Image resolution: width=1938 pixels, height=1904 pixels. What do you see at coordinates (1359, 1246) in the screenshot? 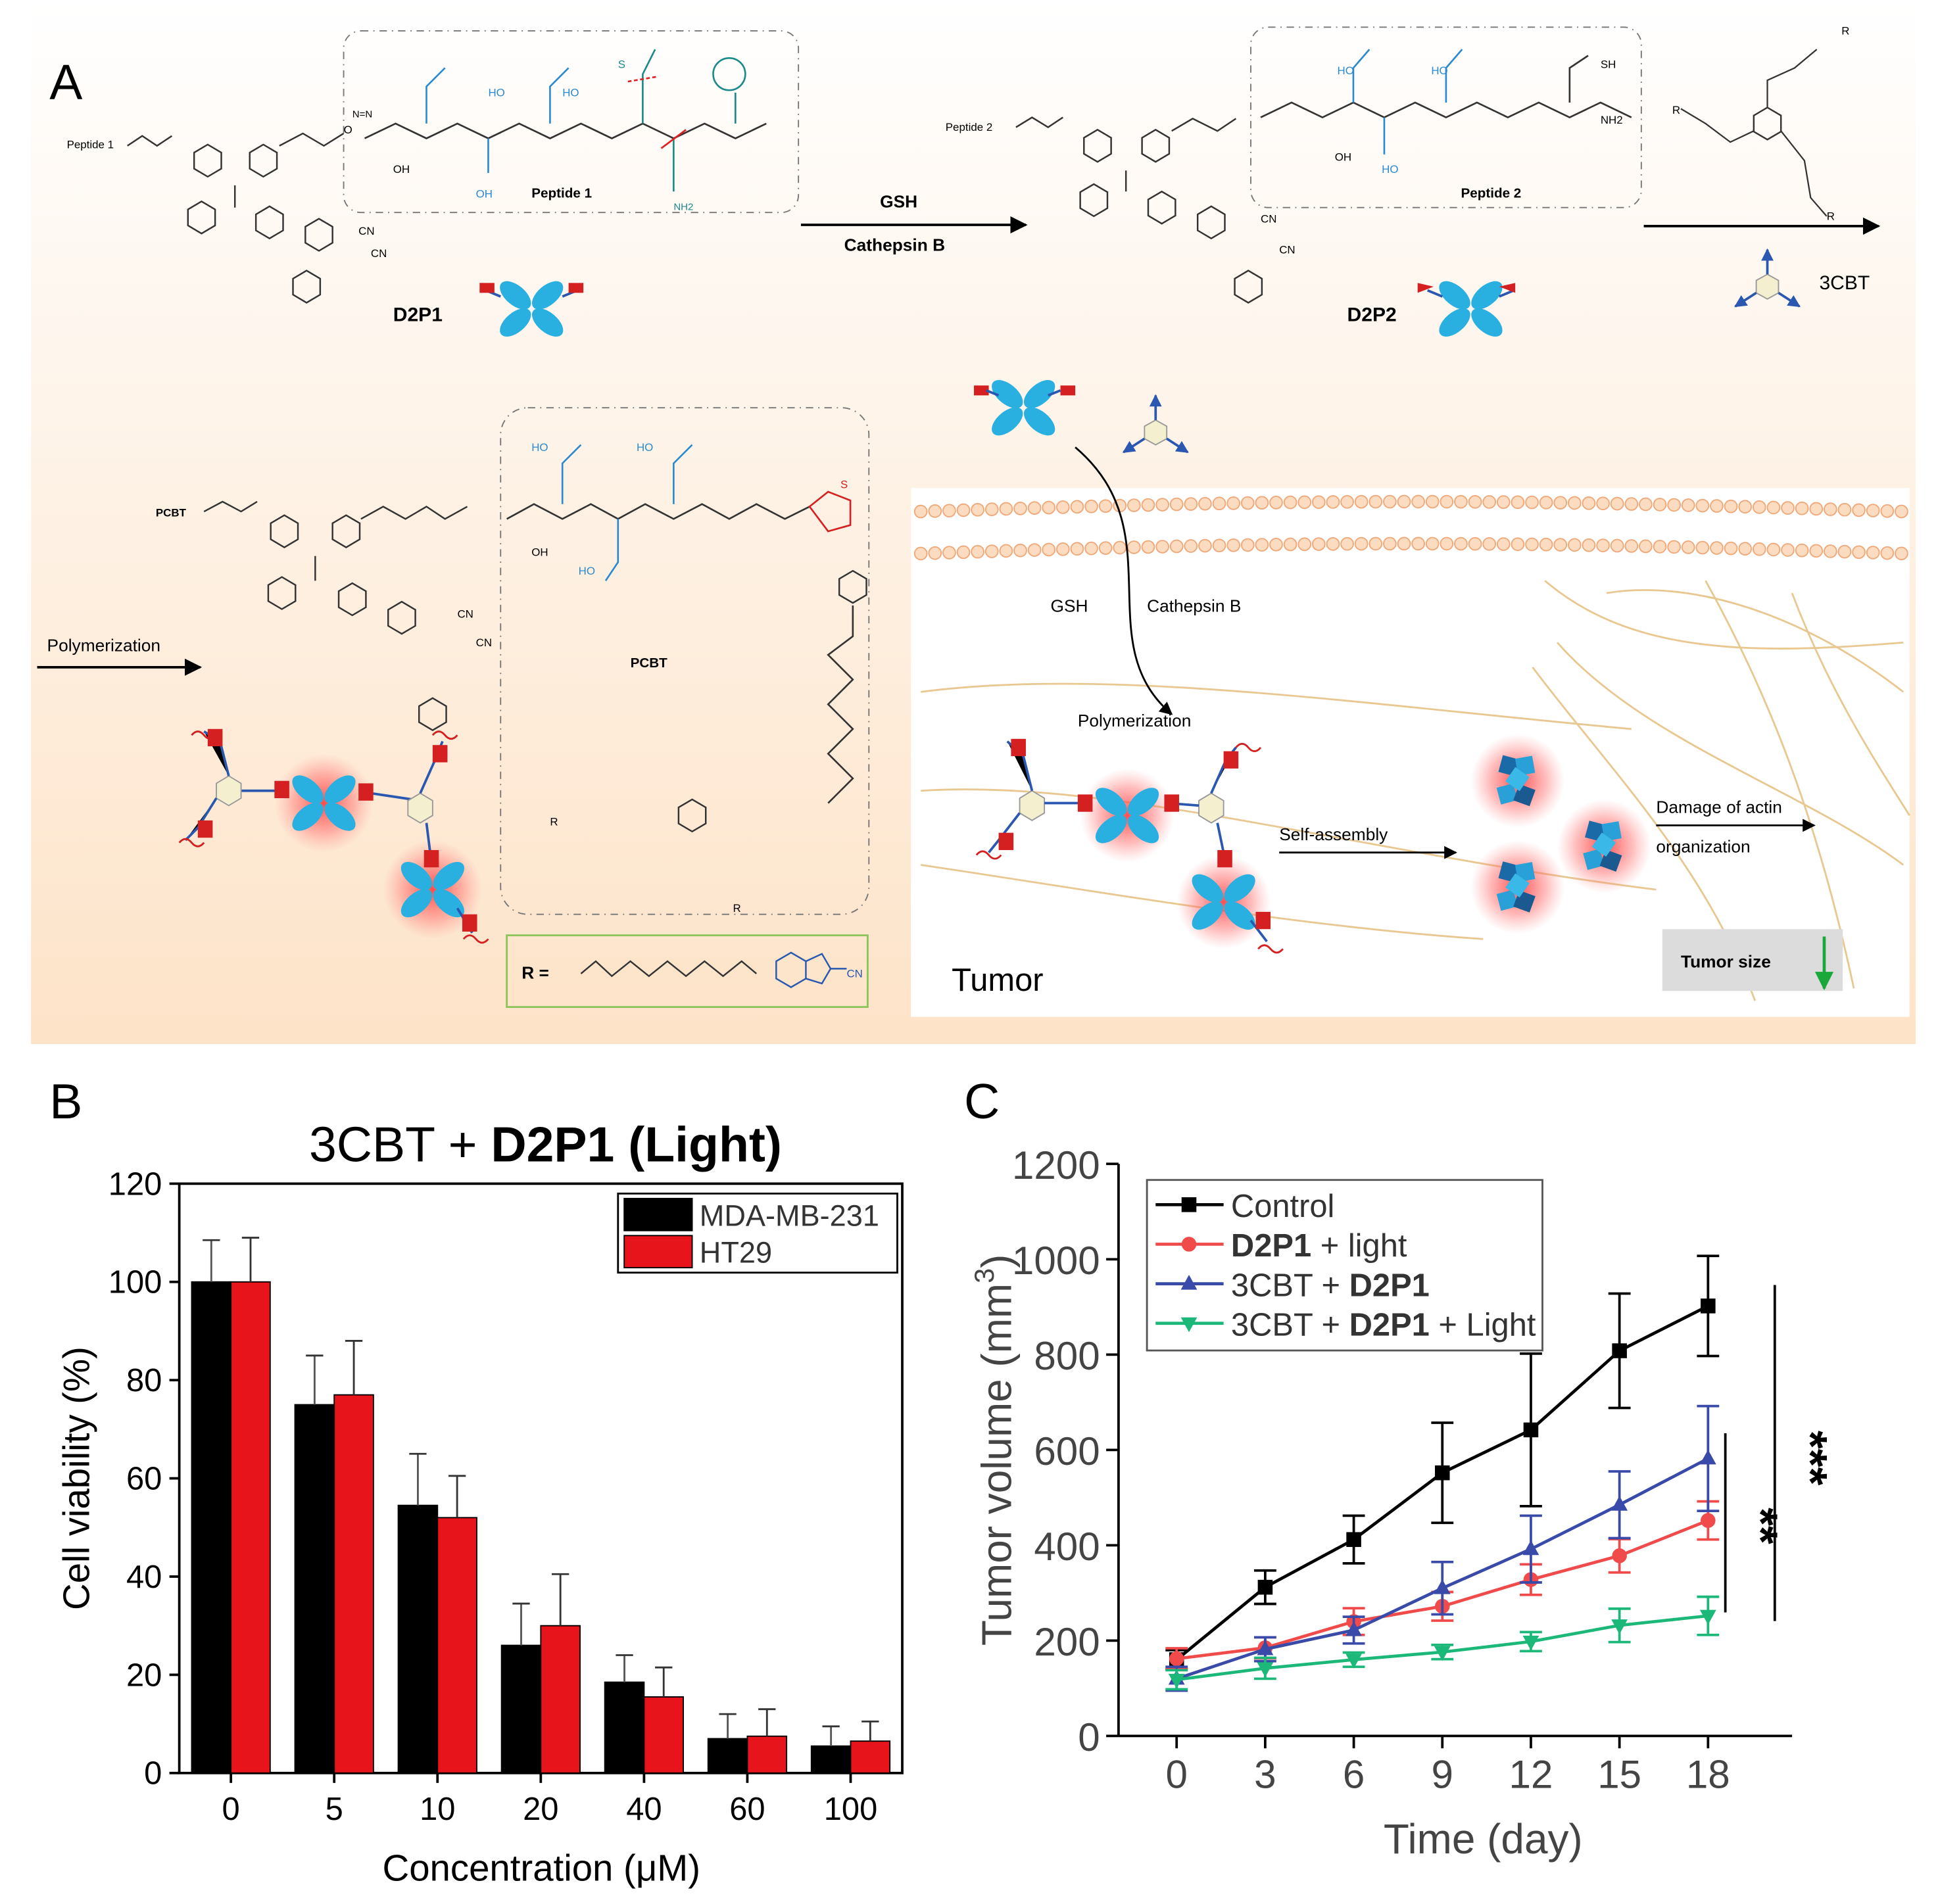
I see `legend-entry-tail: + light` at bounding box center [1359, 1246].